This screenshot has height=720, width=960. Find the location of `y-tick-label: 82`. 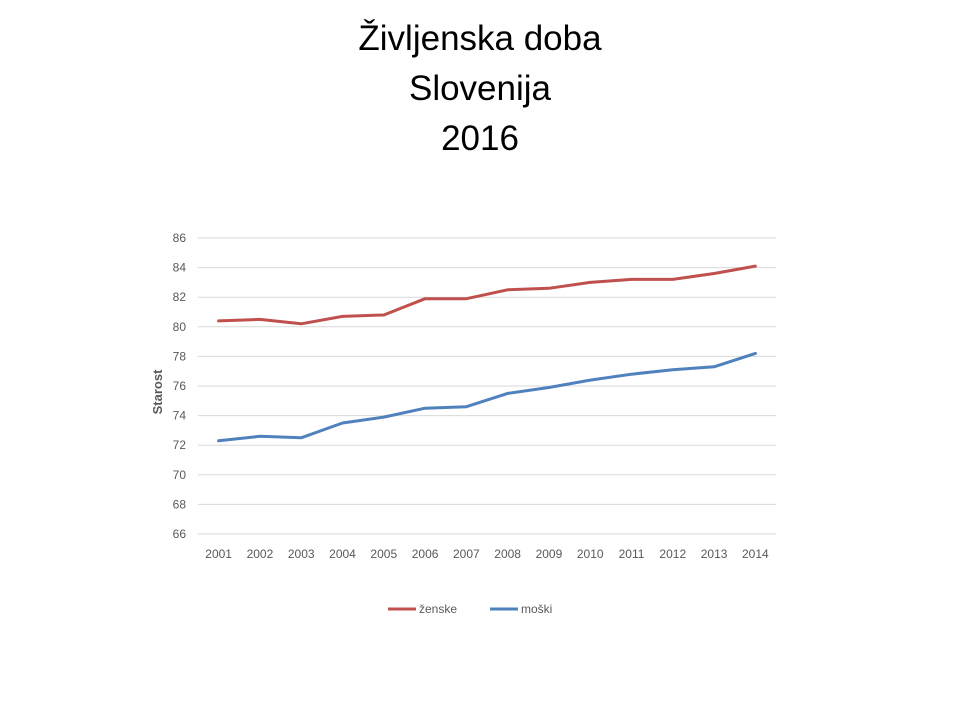

y-tick-label: 82 is located at coordinates (180, 297).